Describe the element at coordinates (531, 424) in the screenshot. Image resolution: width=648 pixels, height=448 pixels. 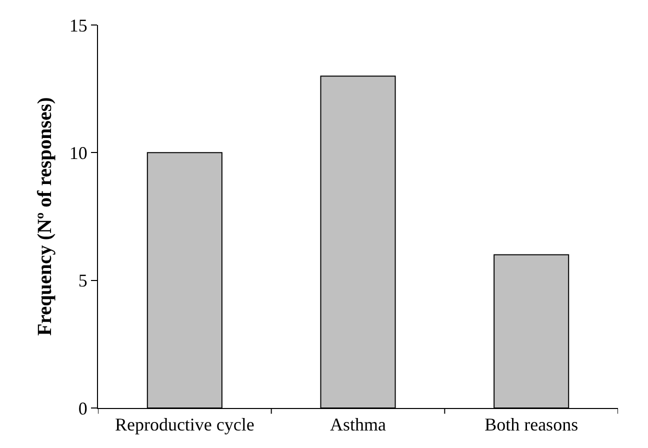
I see `x-tick-label: Both reasons` at that location.